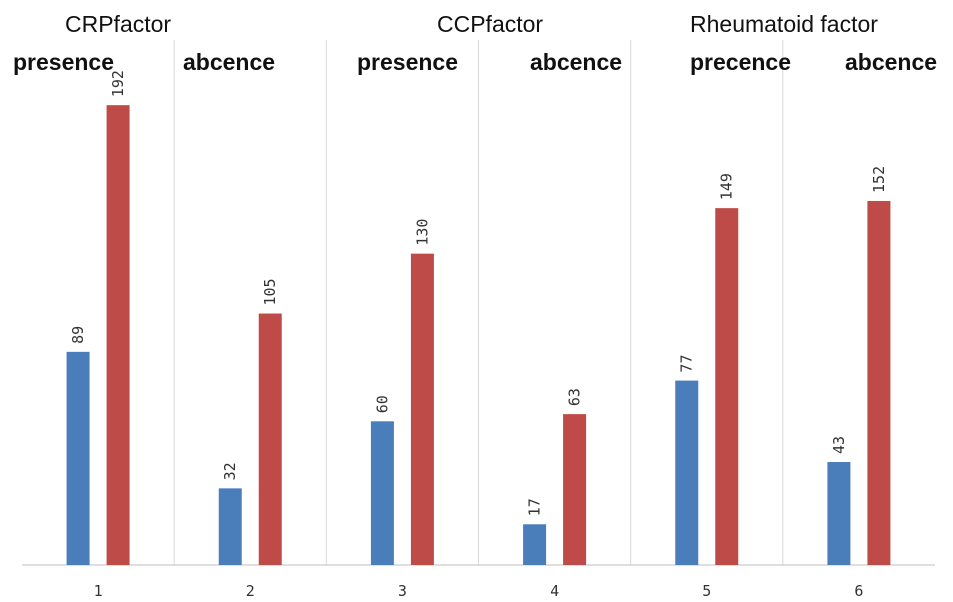  Describe the element at coordinates (740, 62) in the screenshot. I see `sub-label-5: precence` at that location.